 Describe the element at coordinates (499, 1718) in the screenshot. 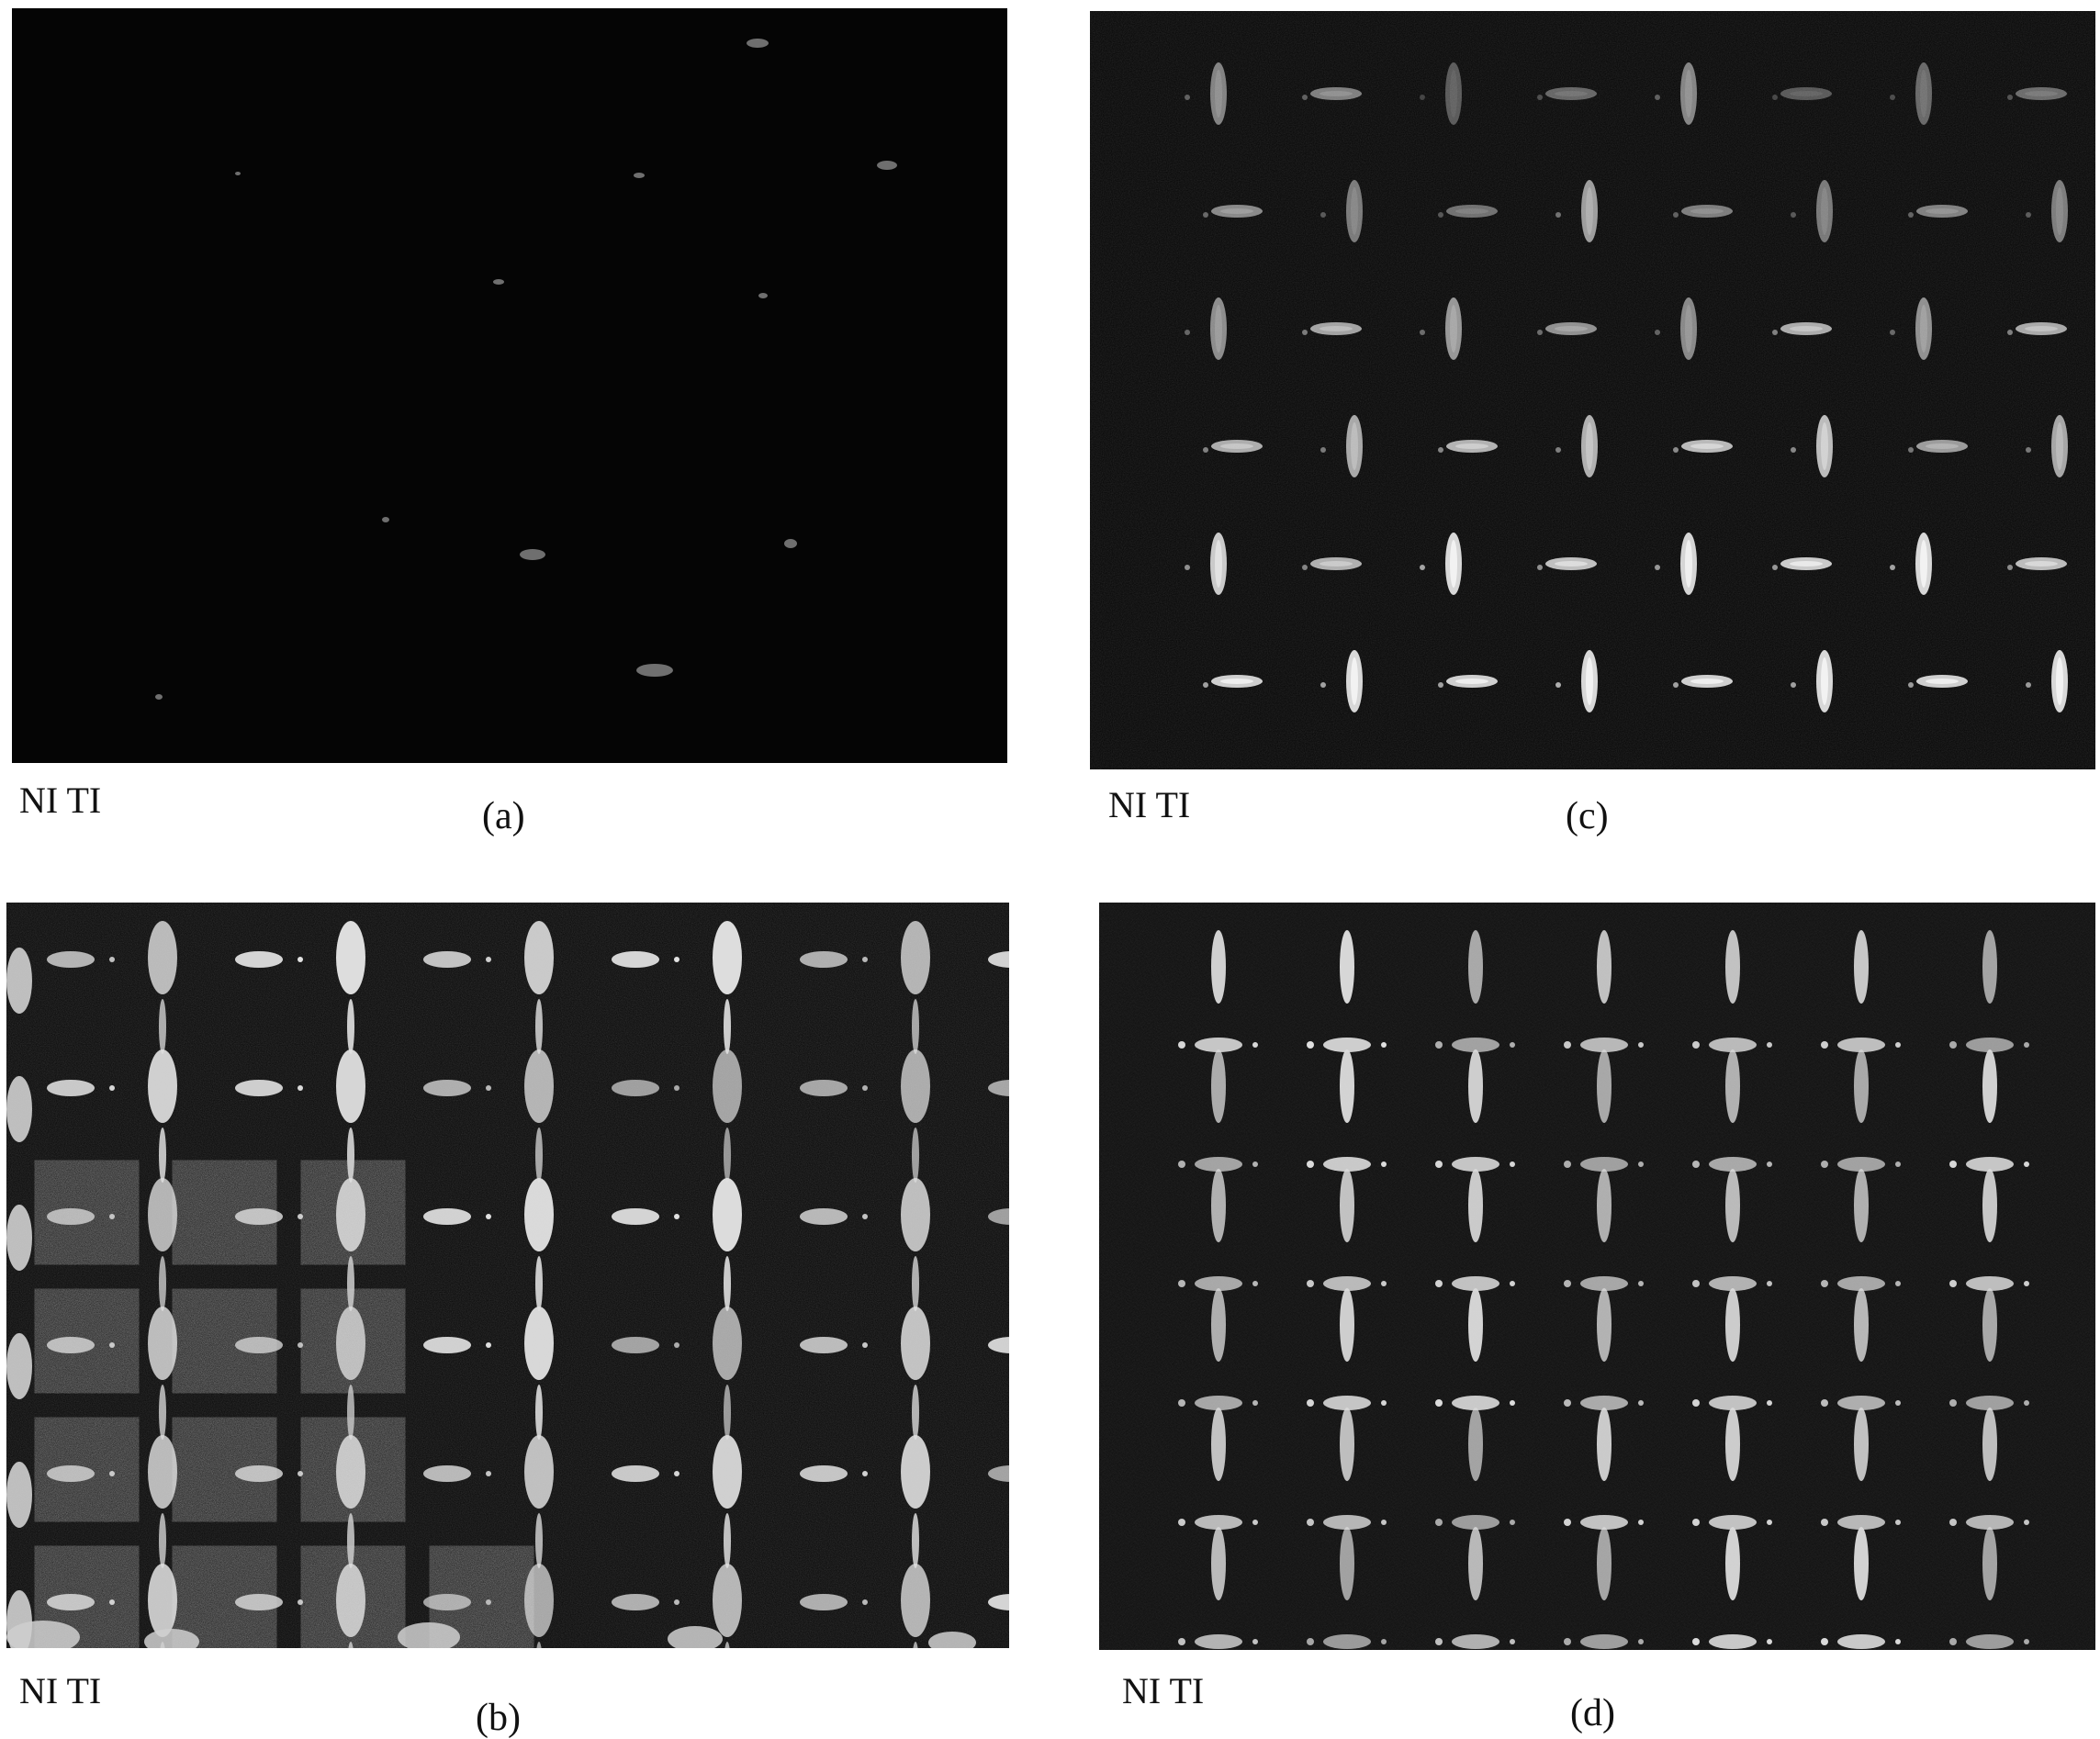

I see `panel-caption: (b)` at that location.